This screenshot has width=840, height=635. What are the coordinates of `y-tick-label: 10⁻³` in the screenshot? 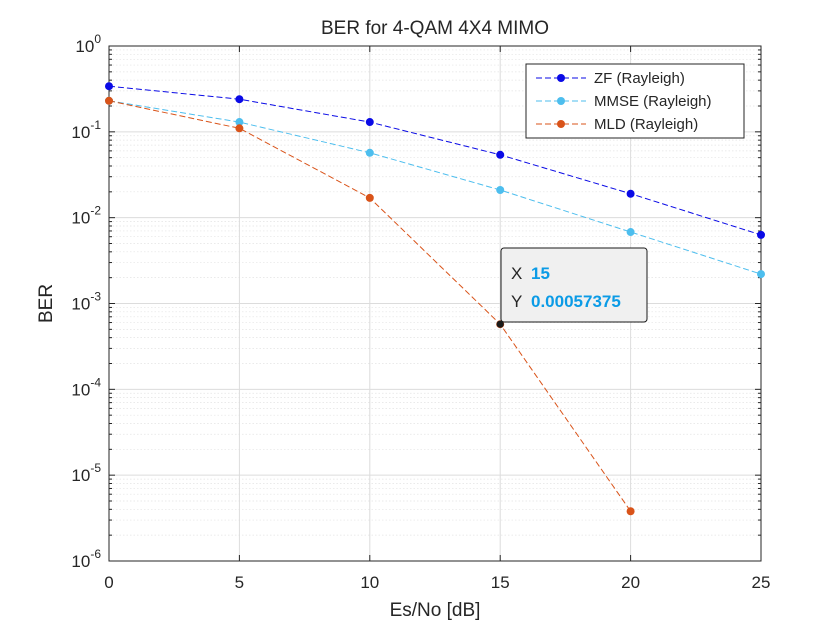 It's located at (86, 302).